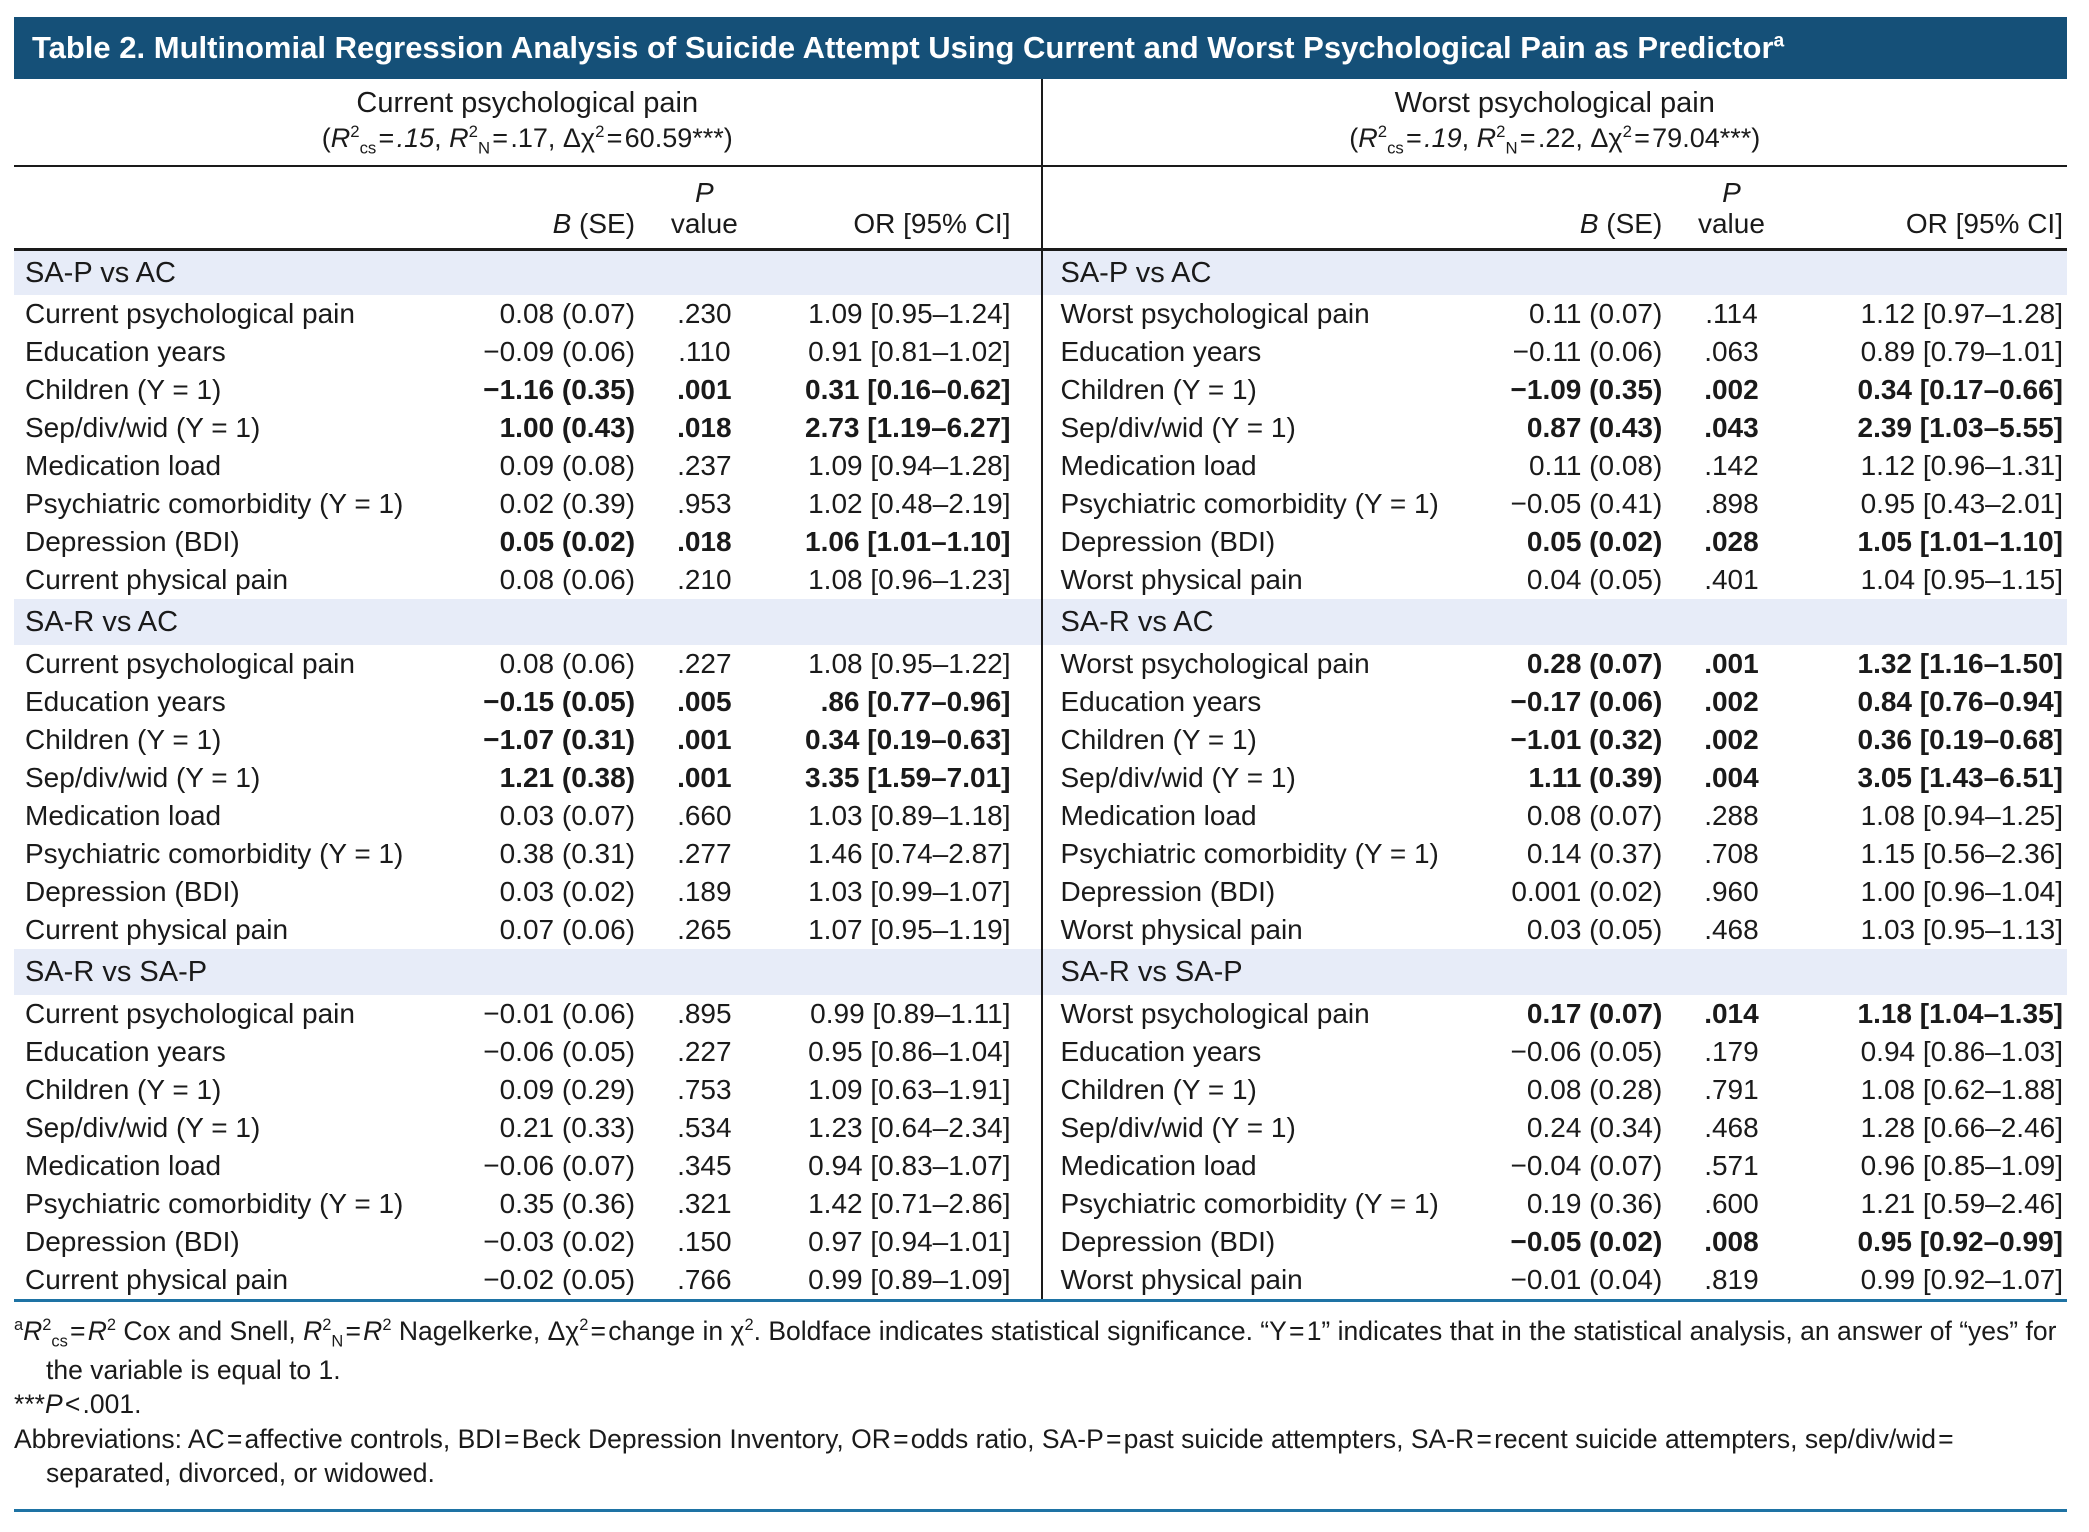  I want to click on p-value-cell: .114, so click(1731, 314).